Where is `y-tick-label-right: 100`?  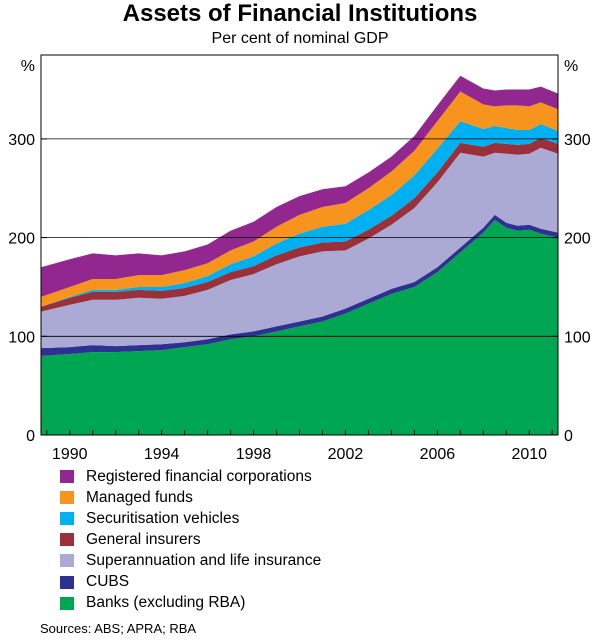
y-tick-label-right: 100 is located at coordinates (577, 337).